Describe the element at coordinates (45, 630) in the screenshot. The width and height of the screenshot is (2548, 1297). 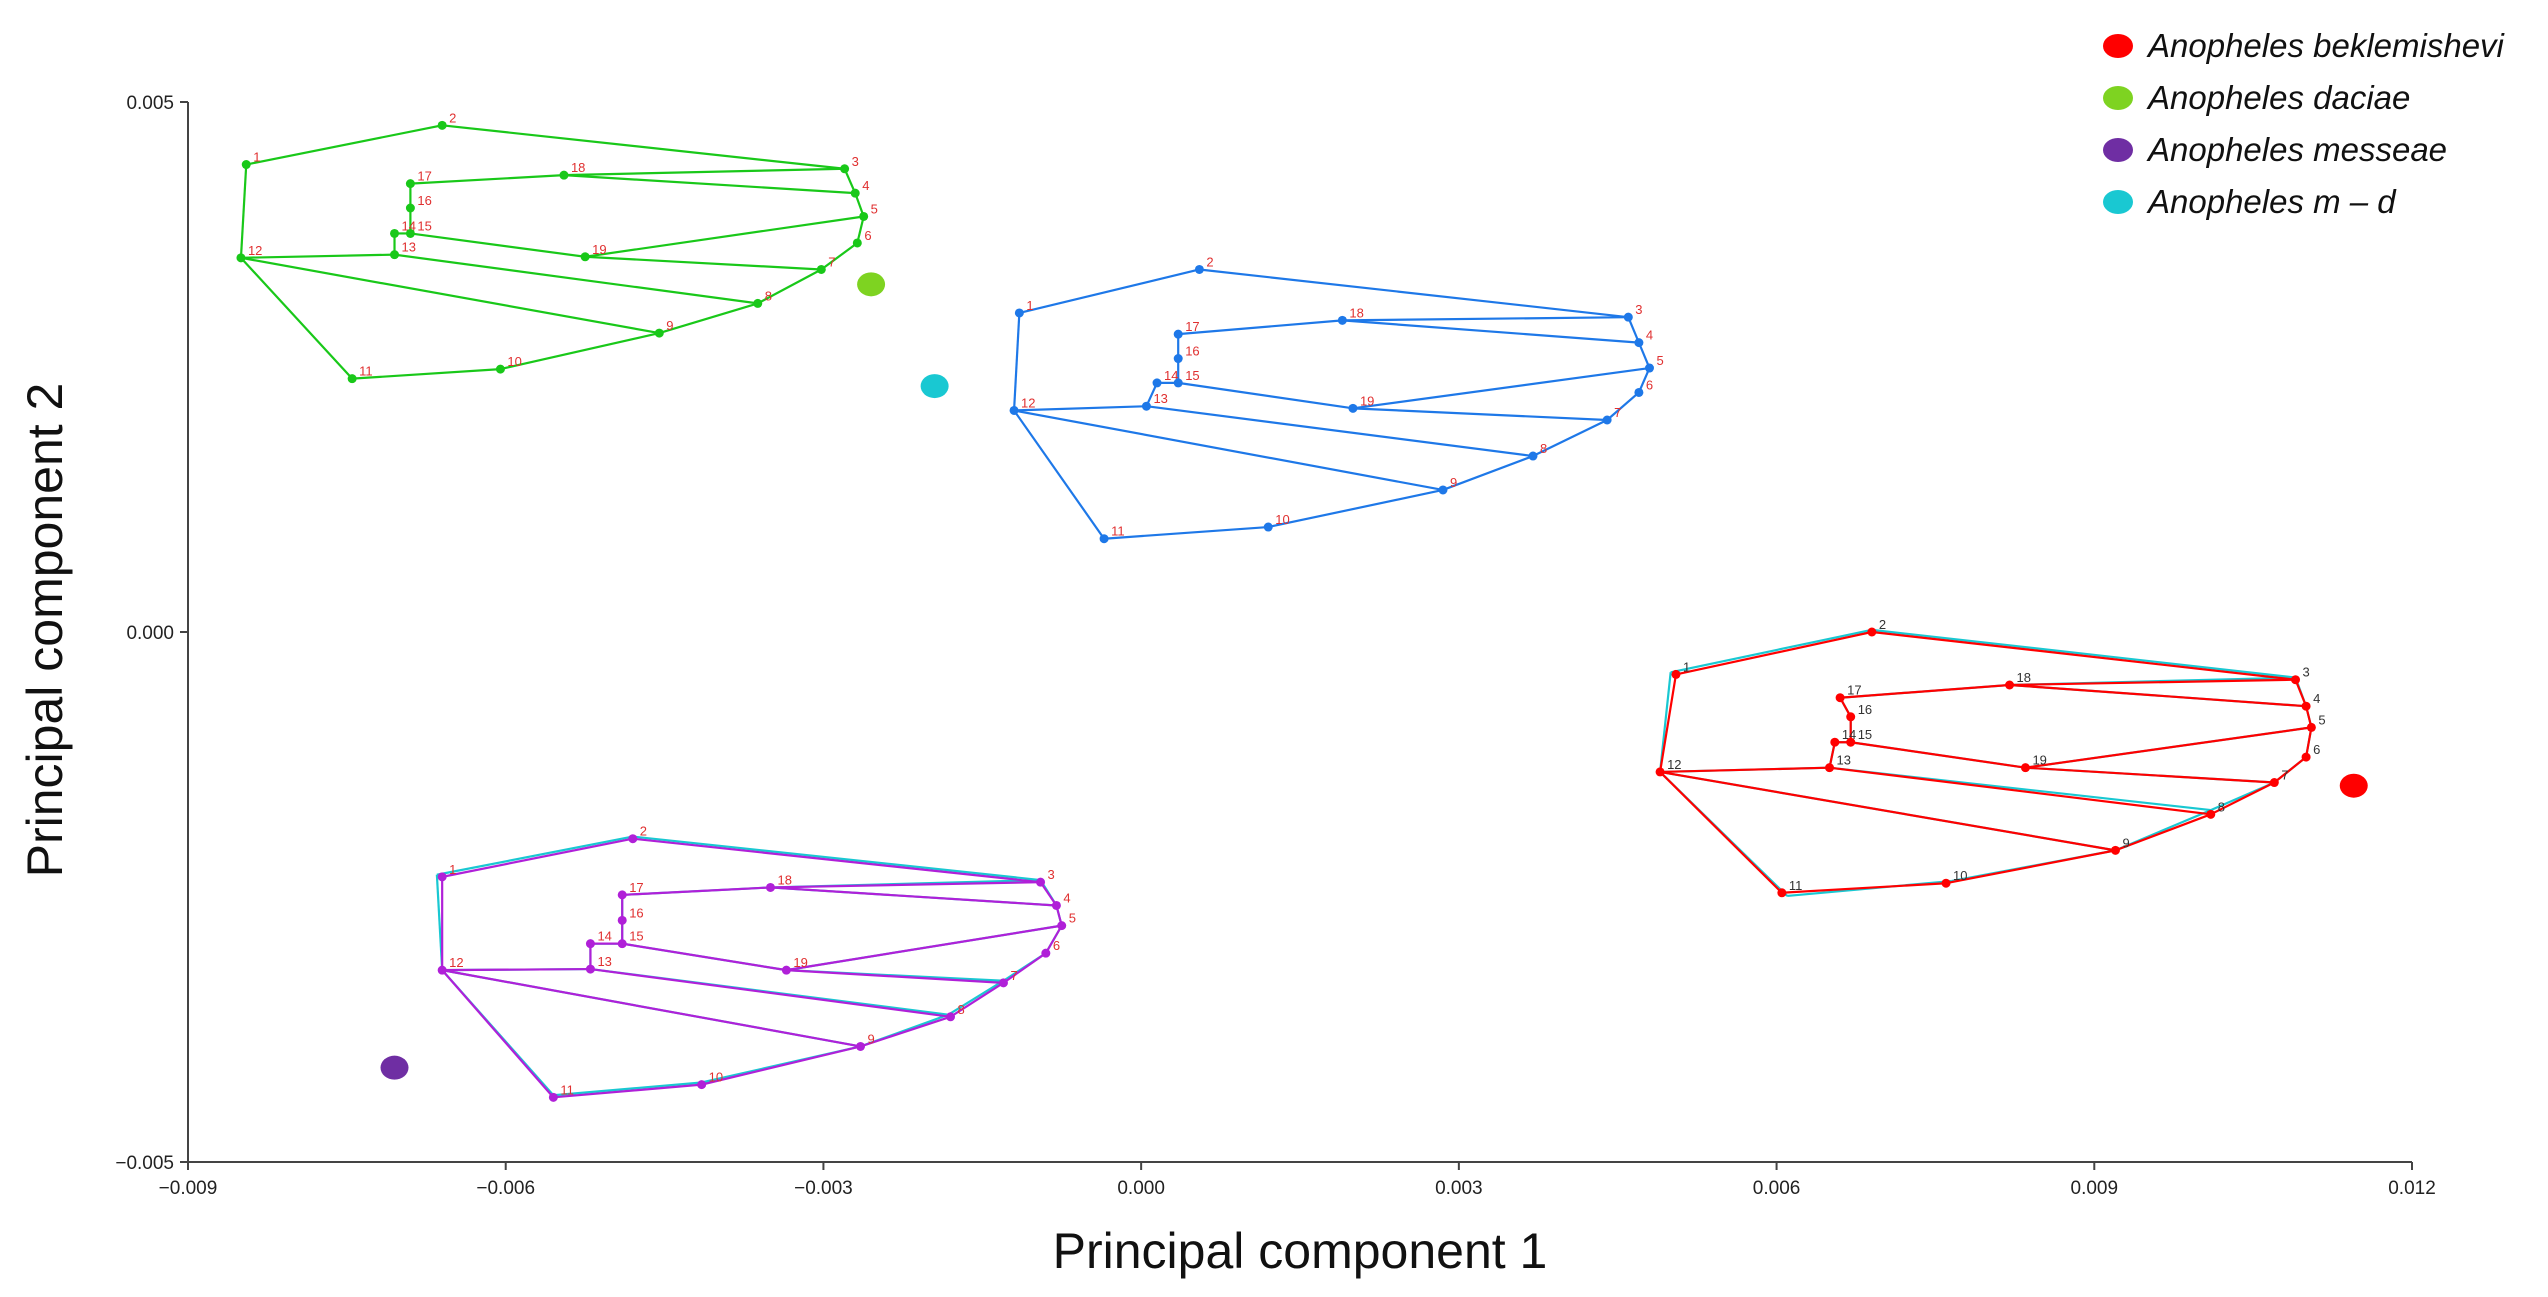
I see `y-axis-title: Principal component 2` at that location.